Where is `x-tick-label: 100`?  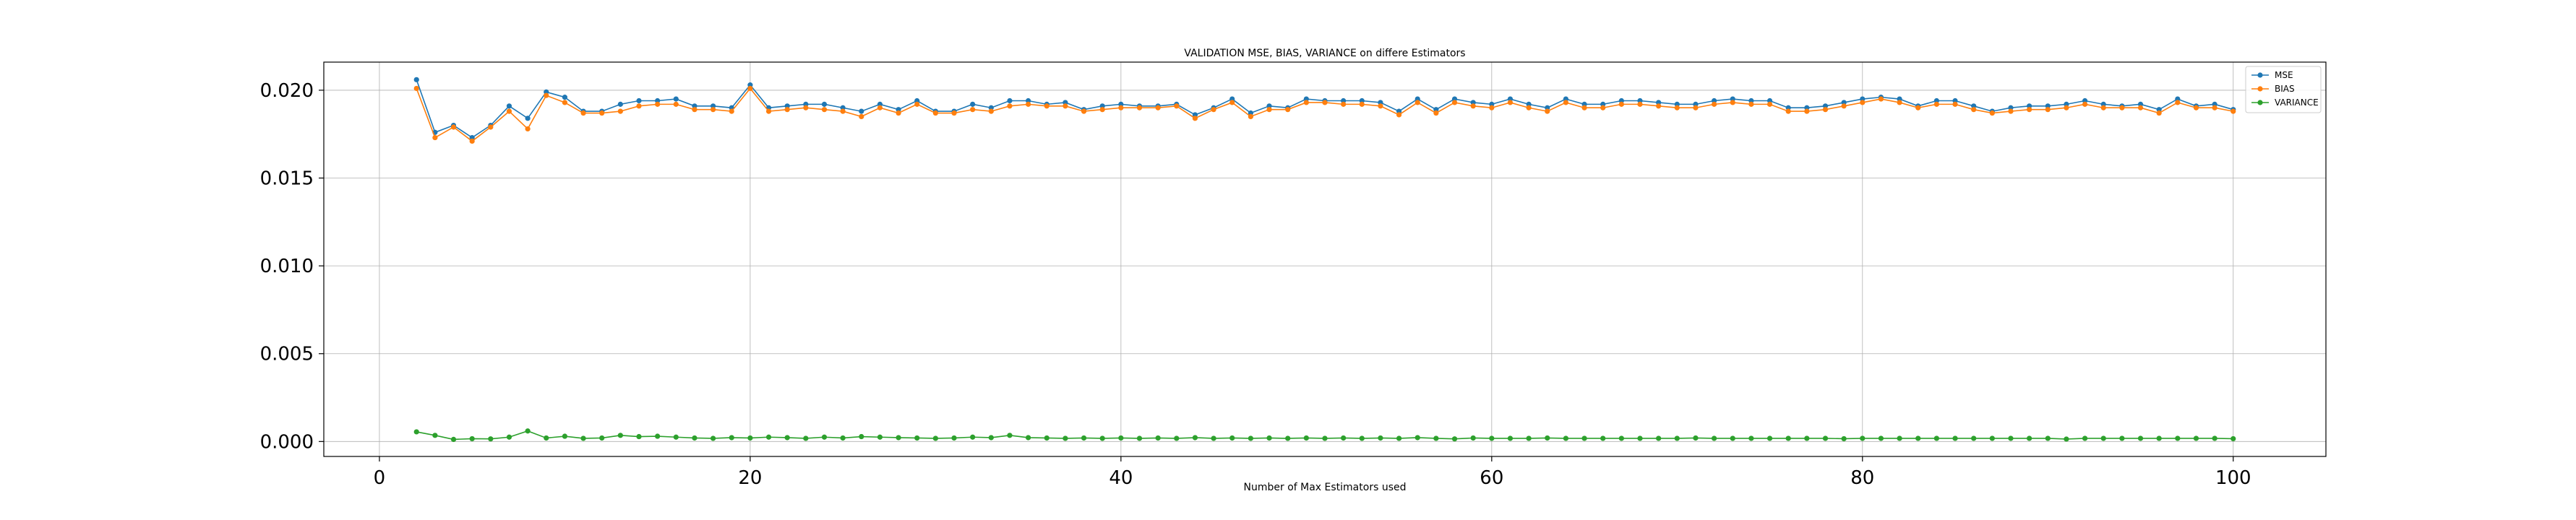 x-tick-label: 100 is located at coordinates (2233, 478).